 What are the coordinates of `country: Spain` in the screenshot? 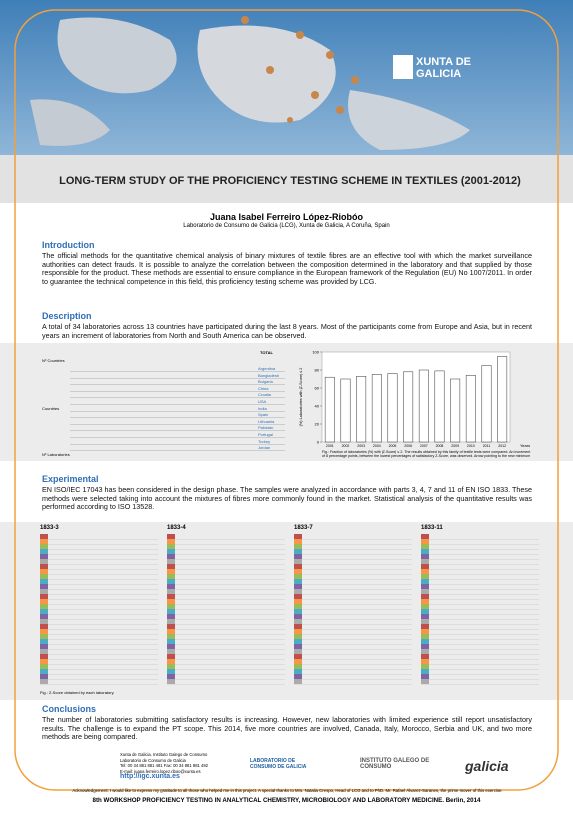 It's located at (263, 415).